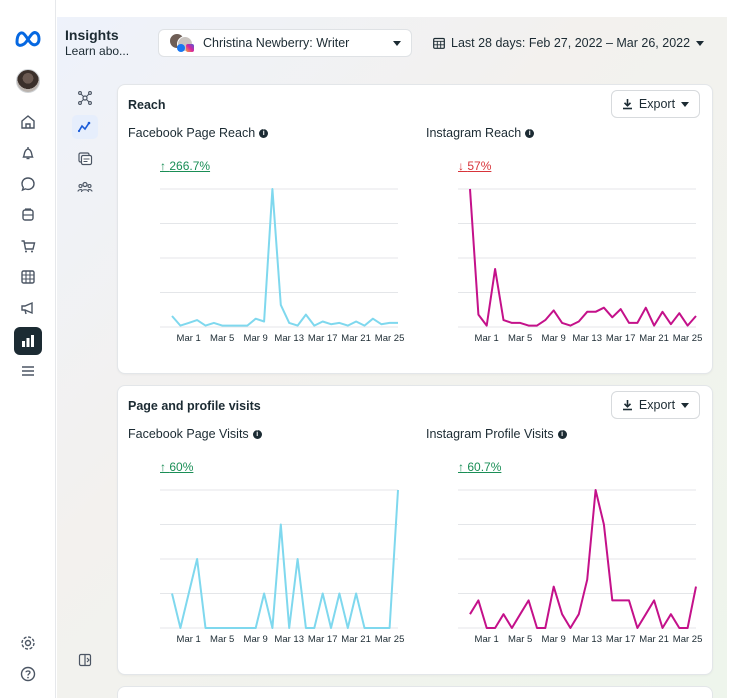  I want to click on facebook-visits-delta: ↑ 60%, so click(176, 467).